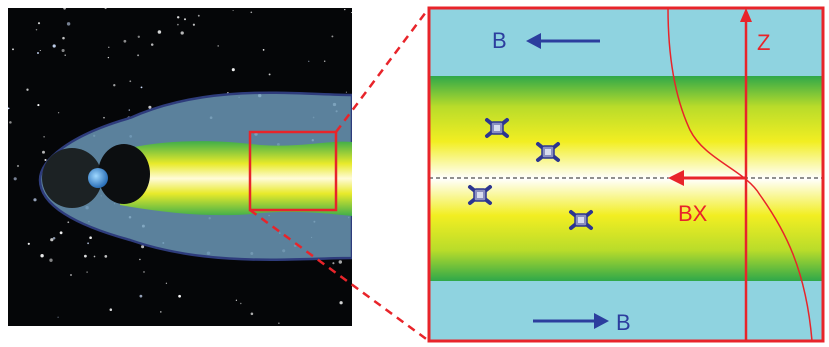 The width and height of the screenshot is (829, 347). I want to click on b-top-label: B, so click(499, 40).